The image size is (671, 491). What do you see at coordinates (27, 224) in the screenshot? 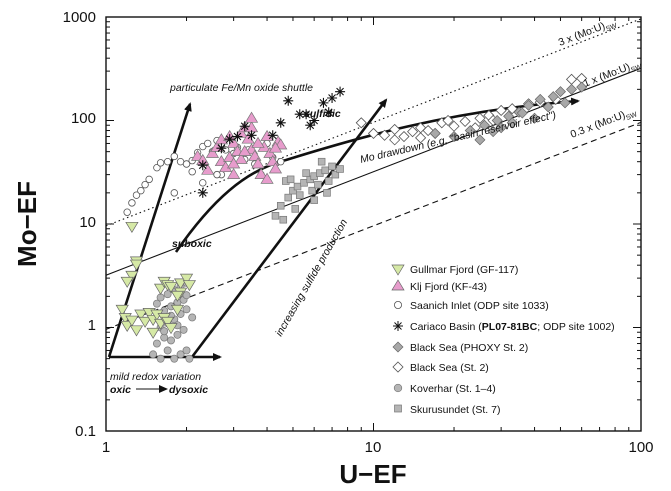
I see `y-axis-label: Mo−EF` at bounding box center [27, 224].